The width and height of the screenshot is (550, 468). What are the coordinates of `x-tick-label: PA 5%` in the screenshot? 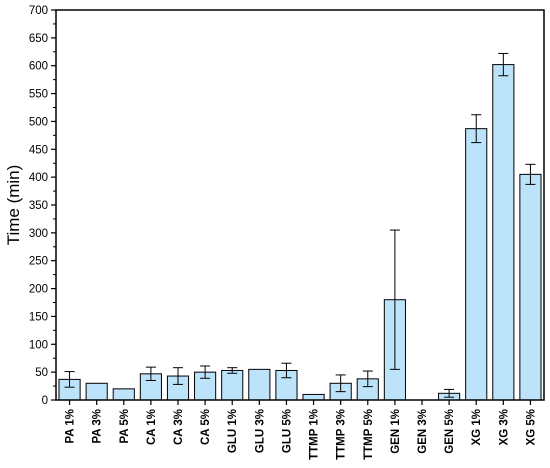 It's located at (125, 426).